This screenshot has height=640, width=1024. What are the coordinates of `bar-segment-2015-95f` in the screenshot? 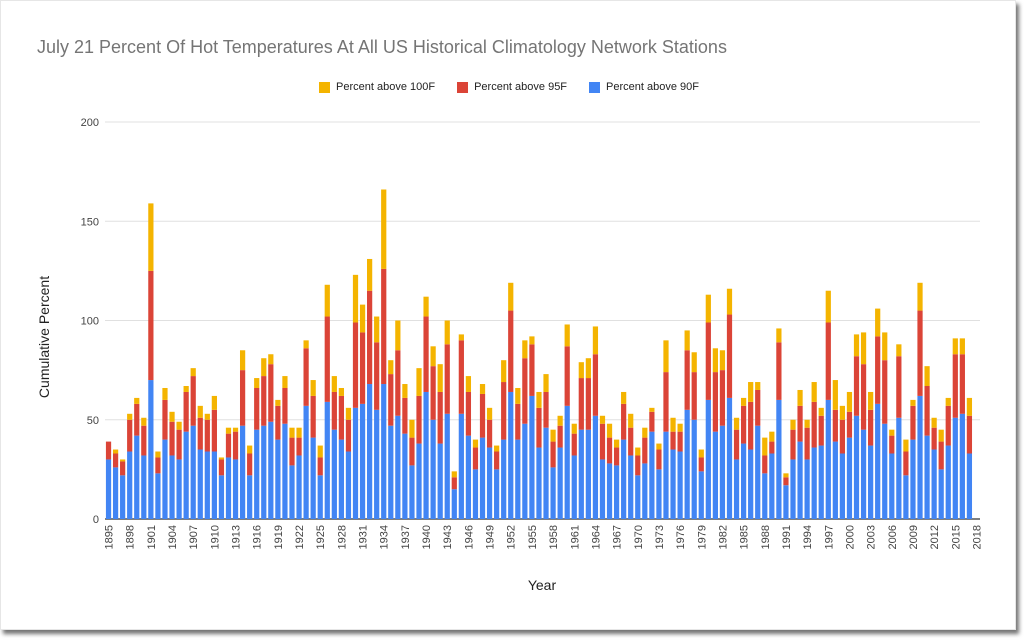 It's located at (955, 386).